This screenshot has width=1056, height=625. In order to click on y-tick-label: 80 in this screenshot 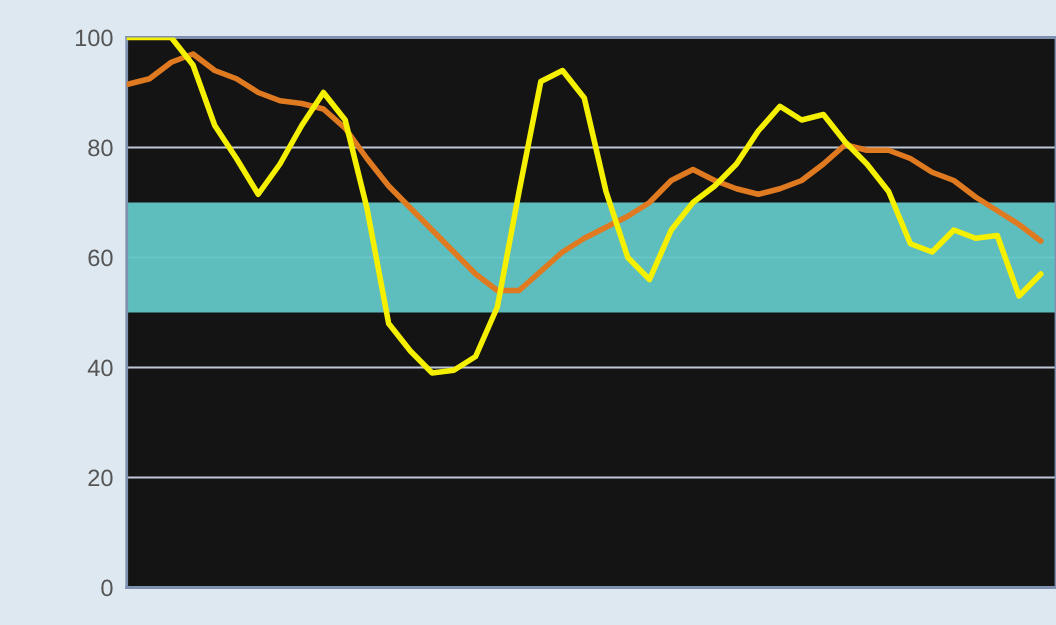, I will do `click(100, 148)`.